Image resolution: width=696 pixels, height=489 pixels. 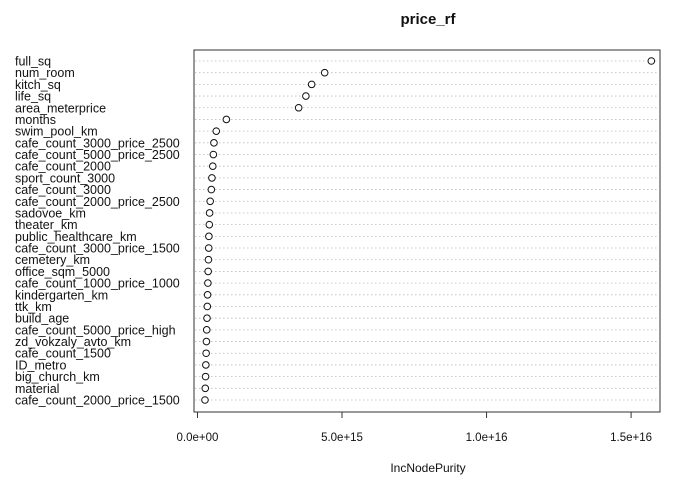 What do you see at coordinates (631, 438) in the screenshot?
I see `x-tick-label: 1.5e+16` at bounding box center [631, 438].